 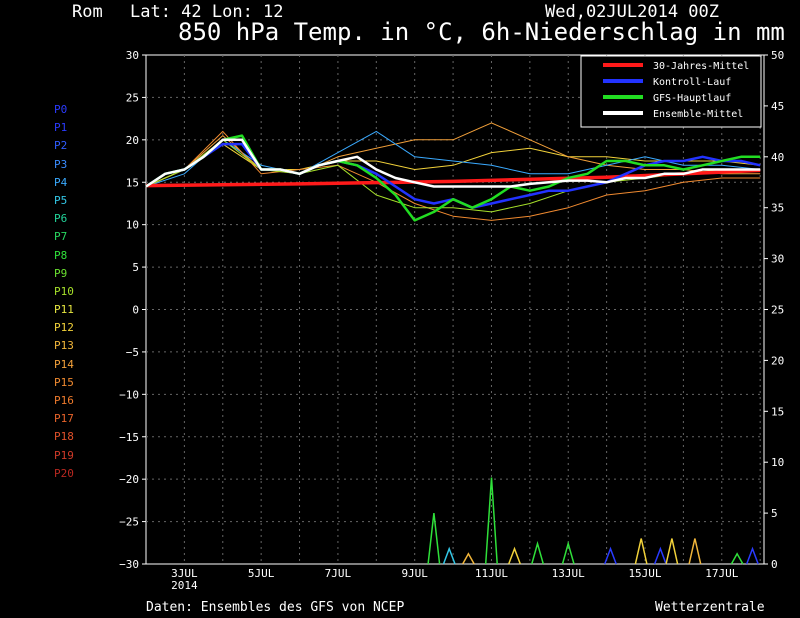 I want to click on member-label-p20: P20, so click(x=64, y=473).